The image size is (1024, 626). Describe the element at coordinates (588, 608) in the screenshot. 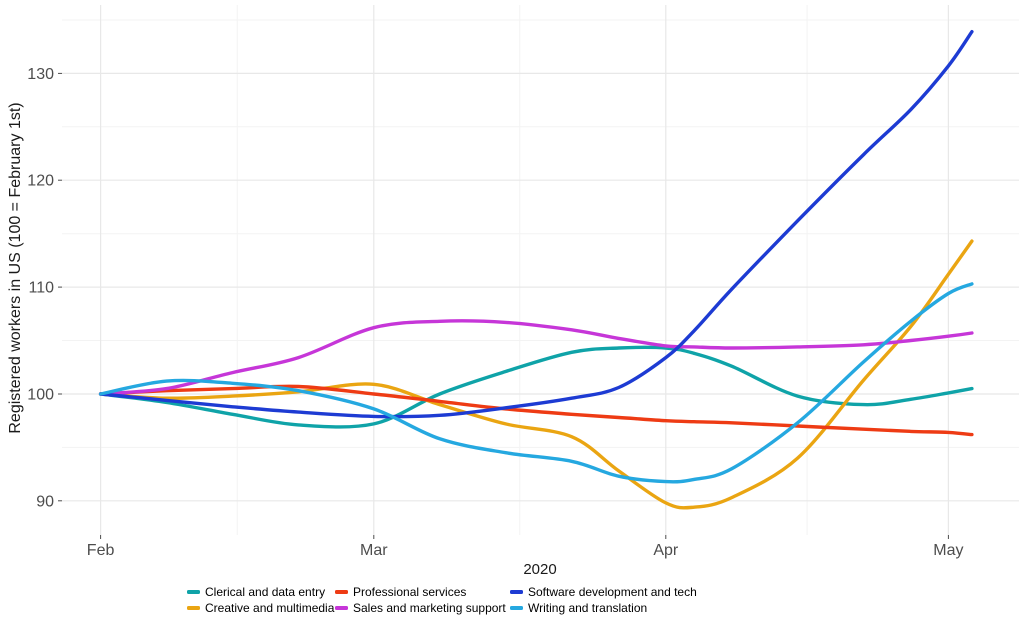

I see `legend-label: Writing and translation` at that location.